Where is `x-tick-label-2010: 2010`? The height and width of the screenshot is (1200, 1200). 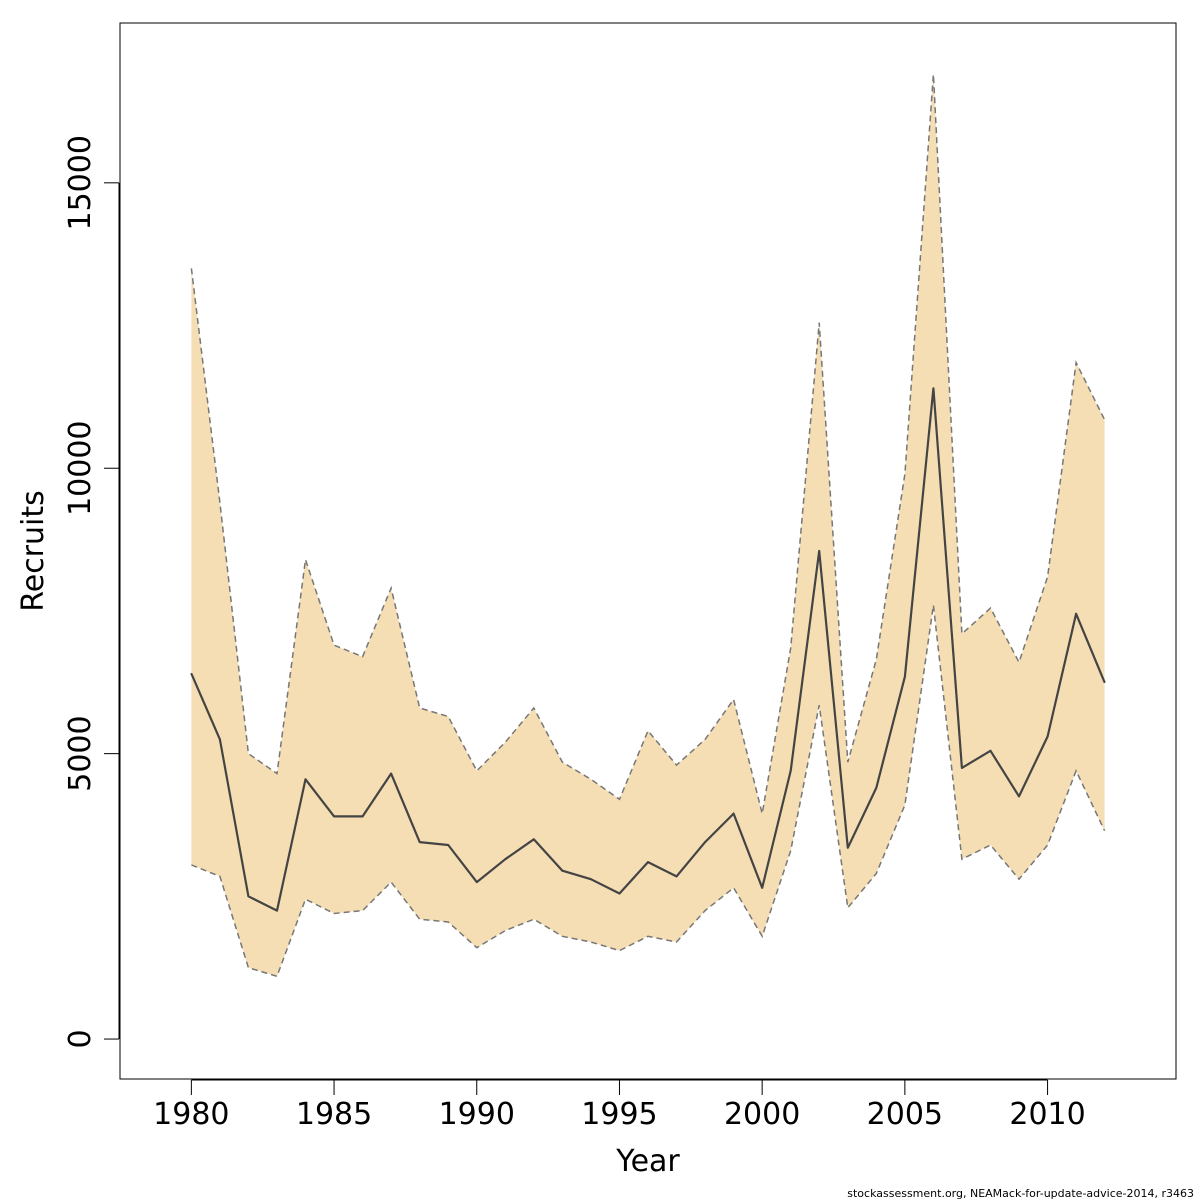
x-tick-label-2010: 2010 is located at coordinates (1047, 1114).